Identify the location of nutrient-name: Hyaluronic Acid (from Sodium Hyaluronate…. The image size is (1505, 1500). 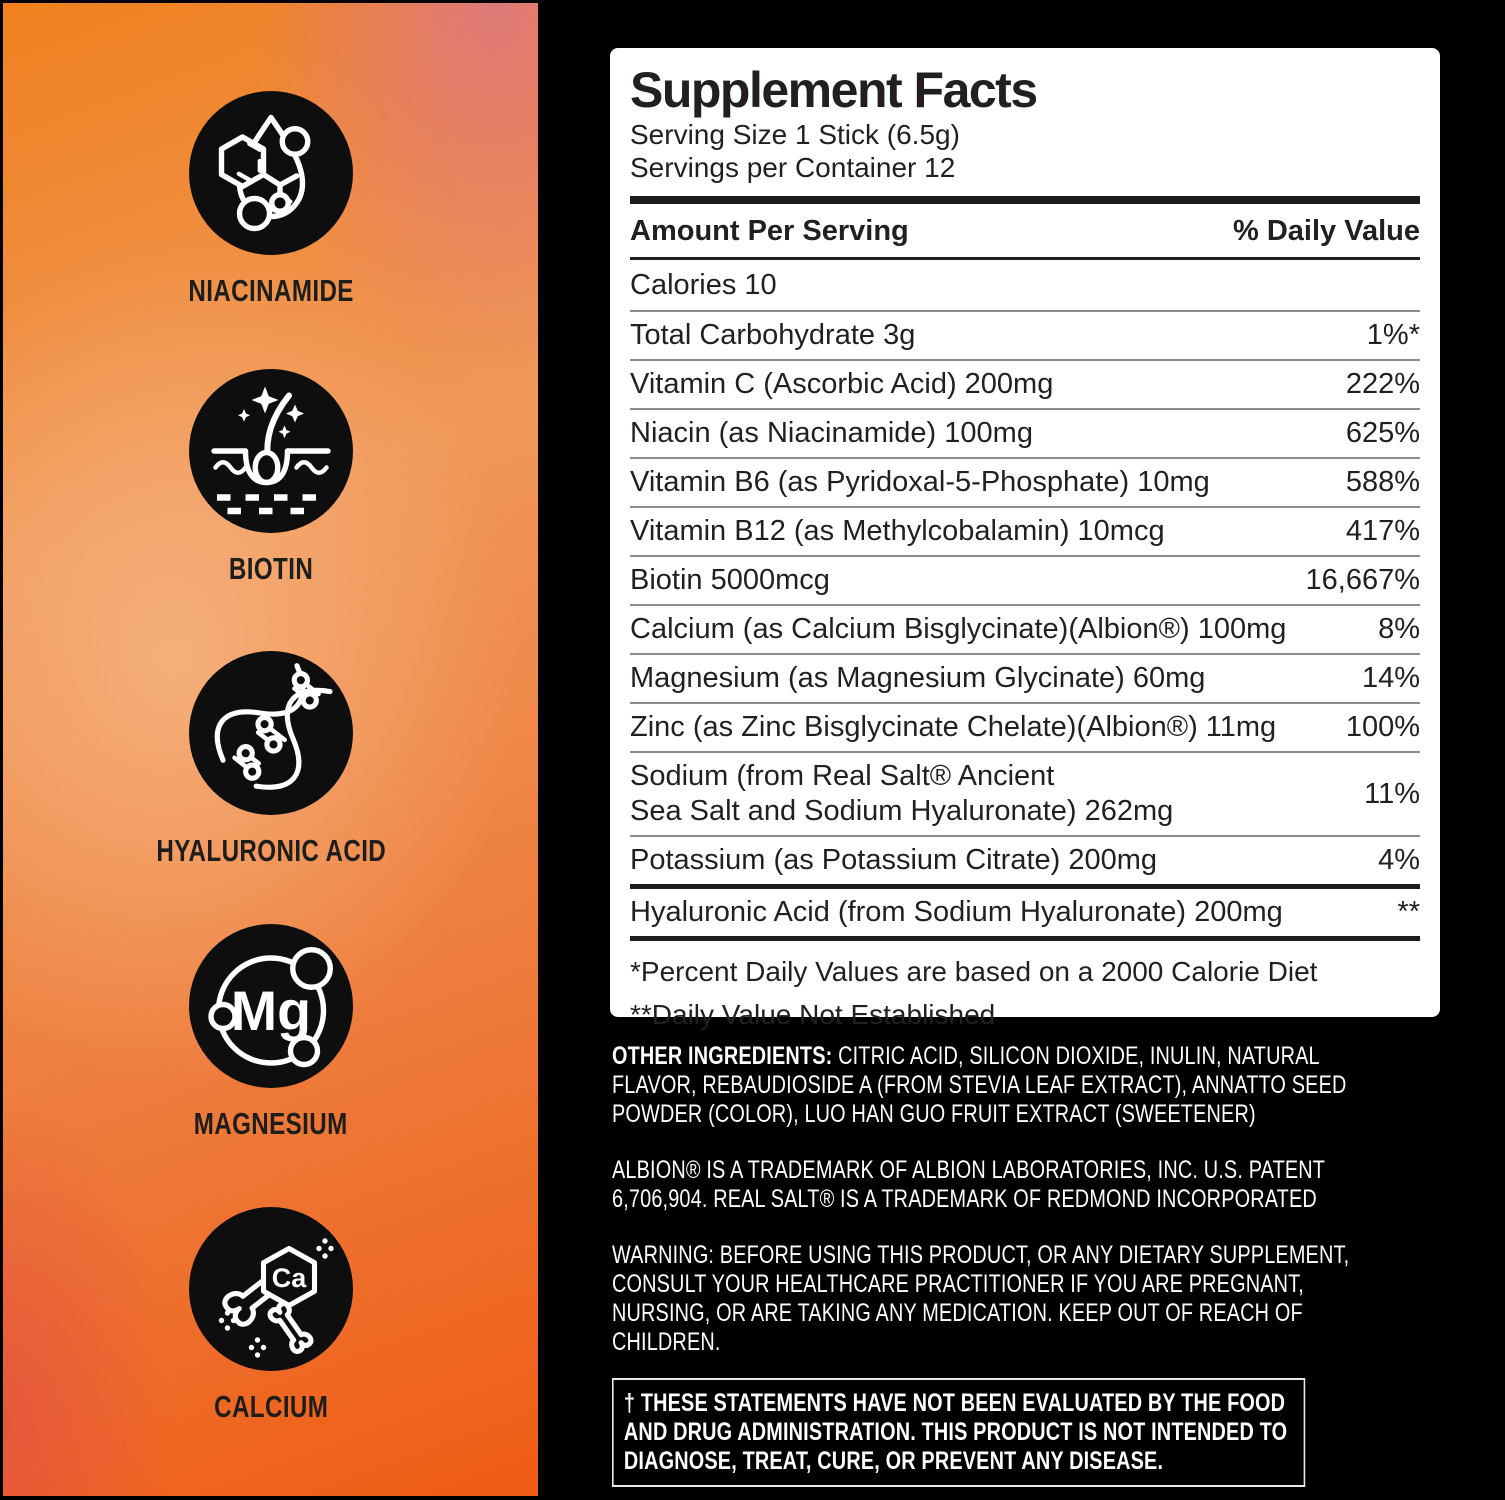
(956, 912).